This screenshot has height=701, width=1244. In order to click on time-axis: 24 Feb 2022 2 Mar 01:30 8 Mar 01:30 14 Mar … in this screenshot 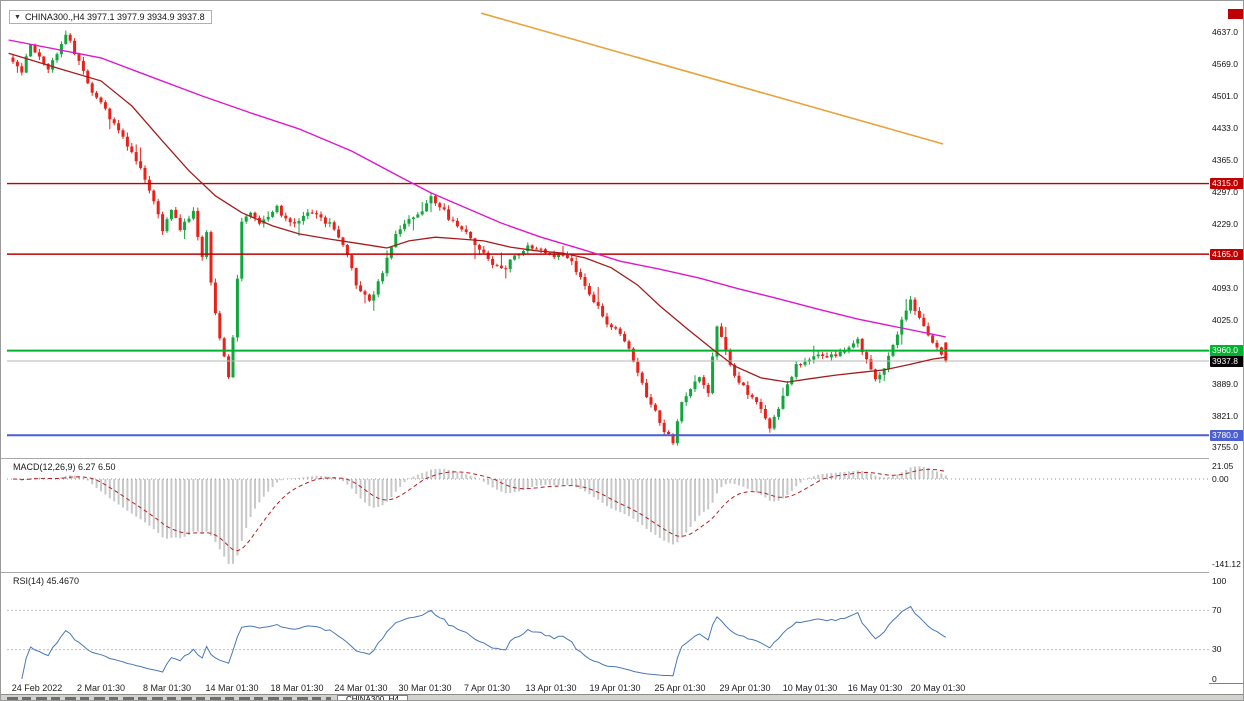, I will do `click(605, 688)`.